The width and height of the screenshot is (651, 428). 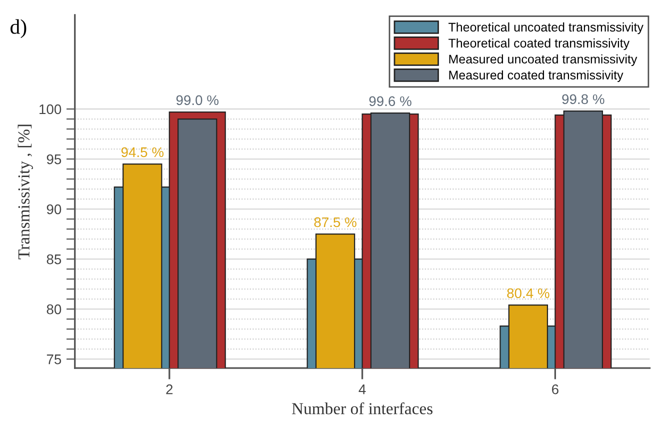 What do you see at coordinates (536, 76) in the screenshot?
I see `legend-label: Measured coated transmissivity` at bounding box center [536, 76].